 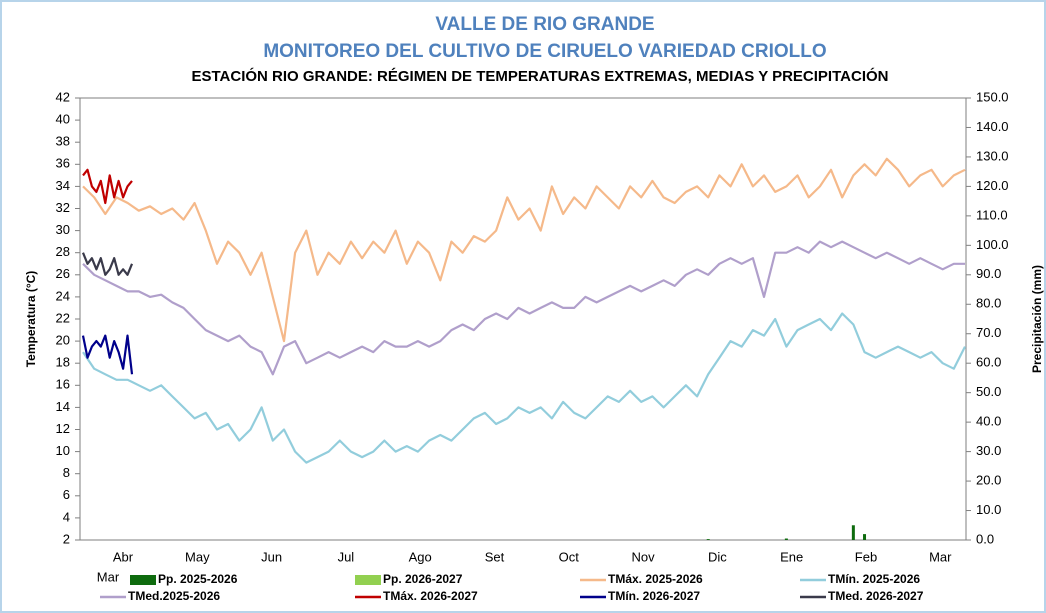 I want to click on y2-tick-label: 130.0, so click(x=992, y=155).